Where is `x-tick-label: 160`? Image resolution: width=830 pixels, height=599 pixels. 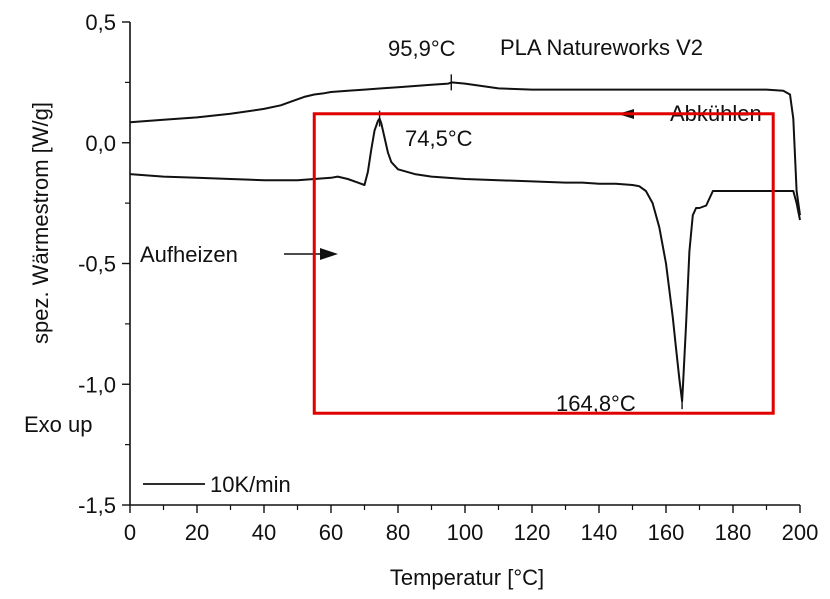
x-tick-label: 160 is located at coordinates (666, 532).